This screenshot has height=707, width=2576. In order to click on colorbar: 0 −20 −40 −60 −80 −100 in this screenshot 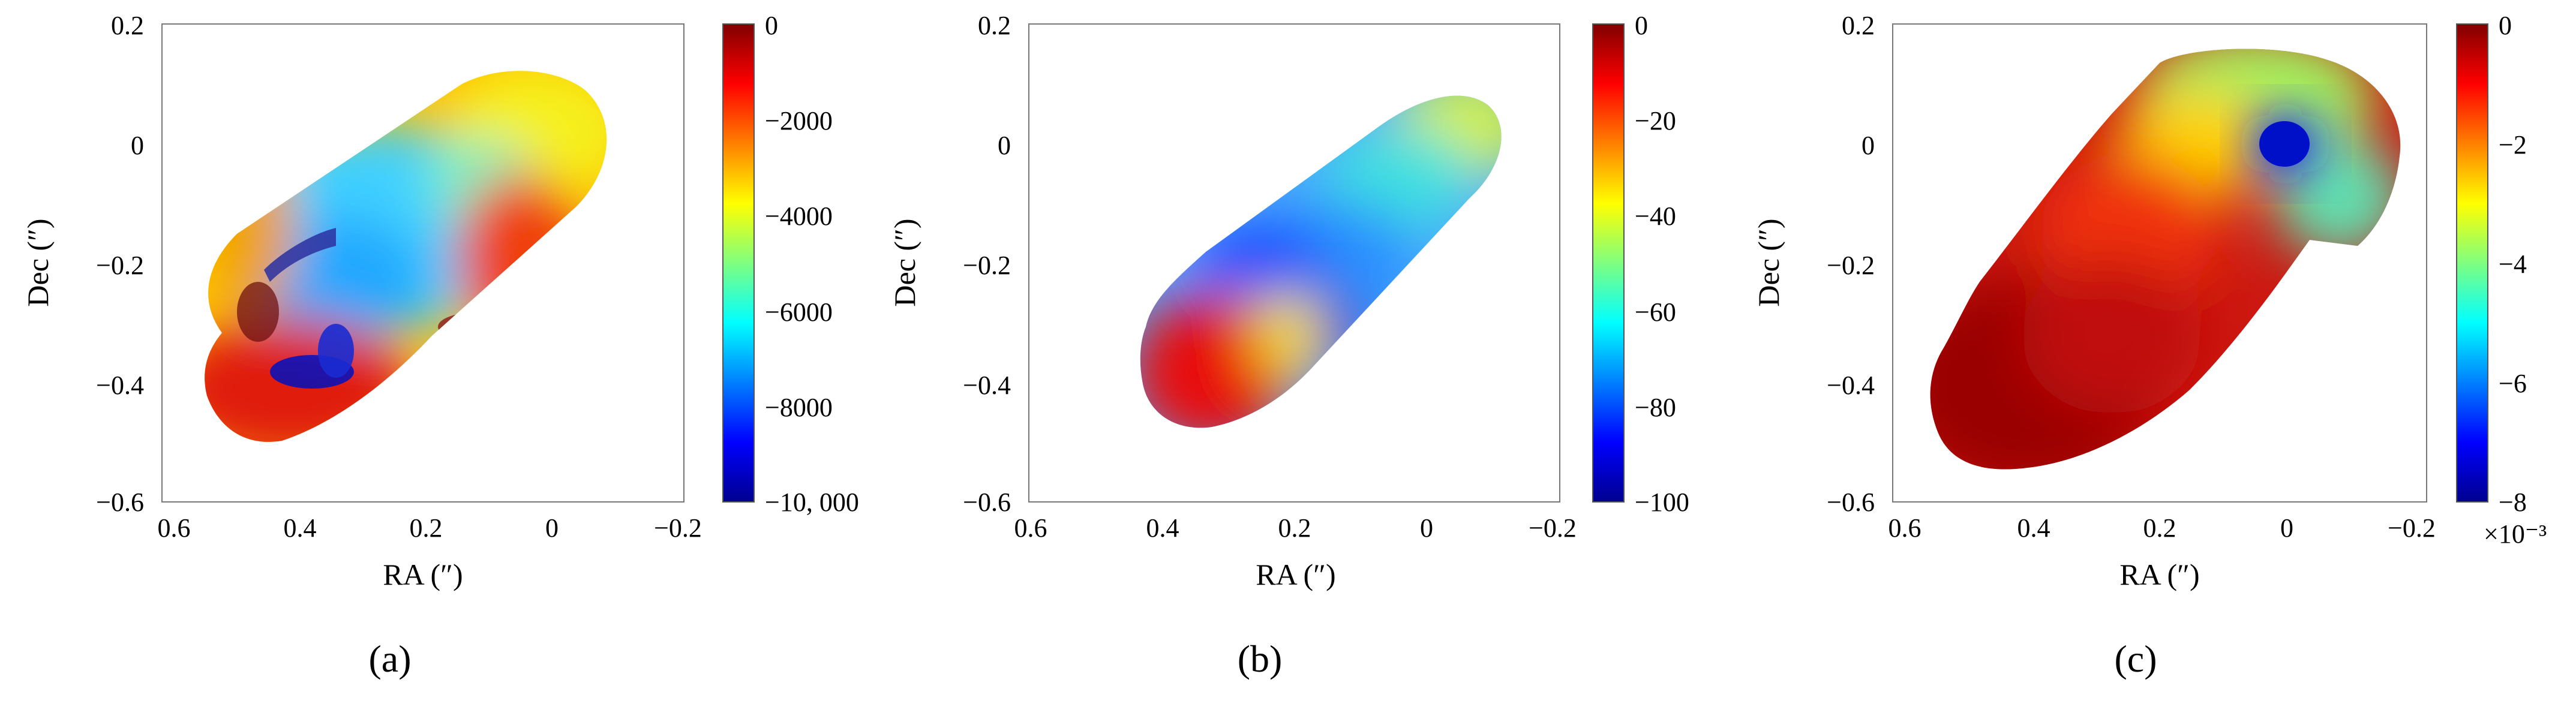, I will do `click(1640, 264)`.